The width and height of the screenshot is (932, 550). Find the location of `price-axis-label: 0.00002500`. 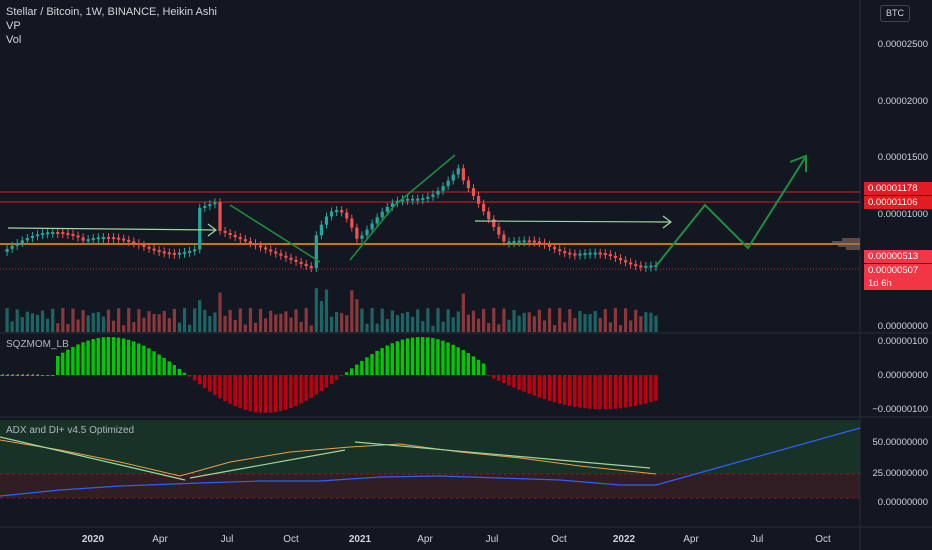

price-axis-label: 0.00002500 is located at coordinates (902, 44).